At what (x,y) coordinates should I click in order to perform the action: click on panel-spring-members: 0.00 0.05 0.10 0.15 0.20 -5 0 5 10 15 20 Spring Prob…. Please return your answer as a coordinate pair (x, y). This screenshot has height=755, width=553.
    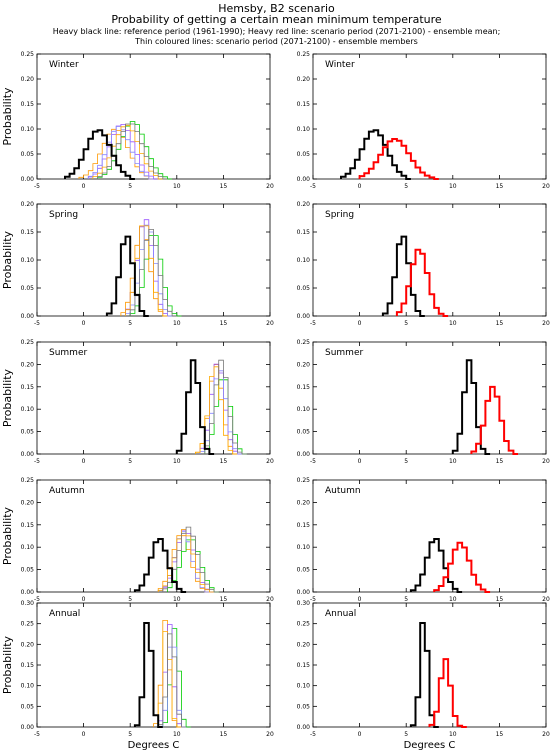
    Looking at the image, I should click on (137, 264).